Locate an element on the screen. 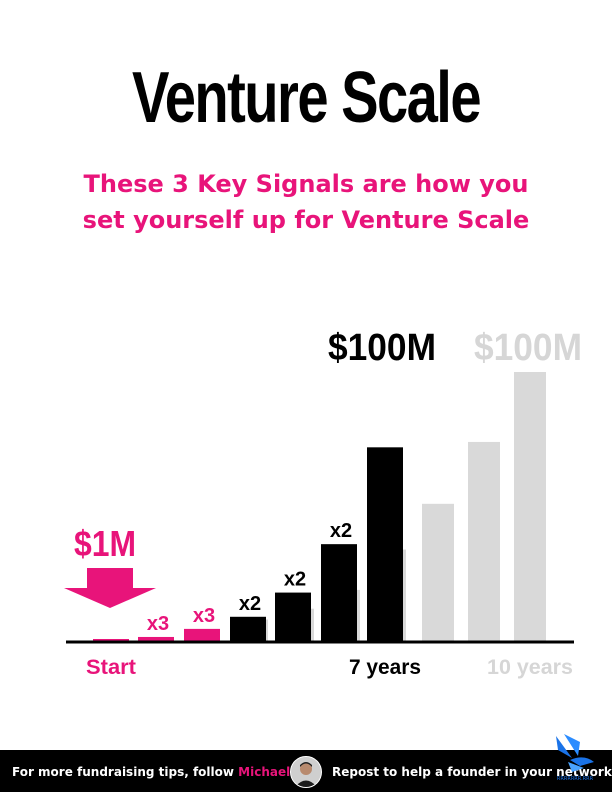 Image resolution: width=612 pixels, height=792 pixels. ghost-end-value-label: $100M is located at coordinates (528, 348).